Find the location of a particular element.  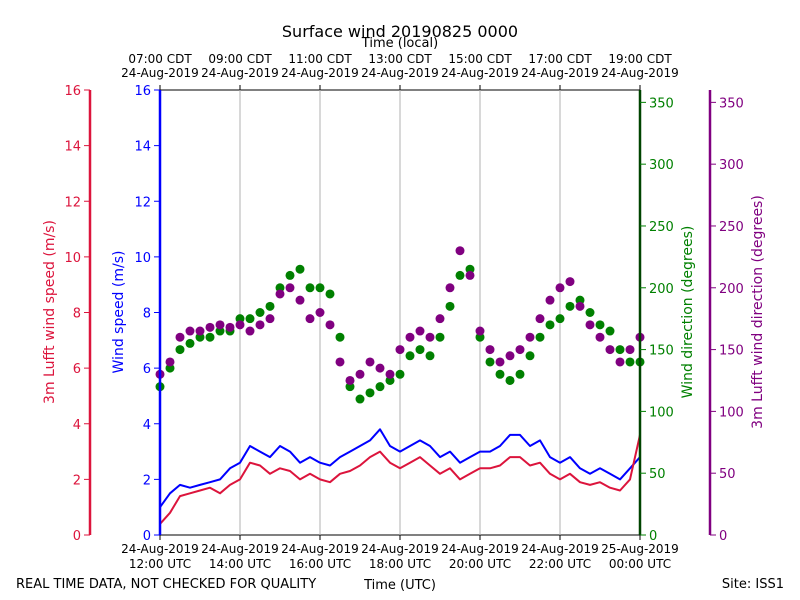

y-tick-label: 250 is located at coordinates (731, 227).